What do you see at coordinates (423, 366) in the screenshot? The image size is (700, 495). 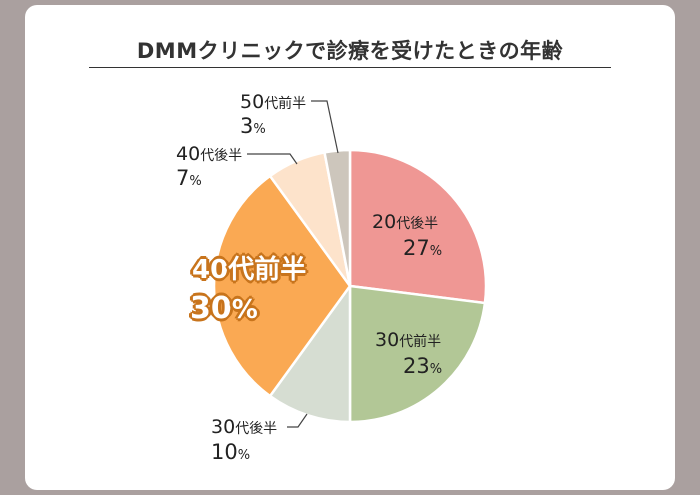 I see `value-30-early: 23%` at bounding box center [423, 366].